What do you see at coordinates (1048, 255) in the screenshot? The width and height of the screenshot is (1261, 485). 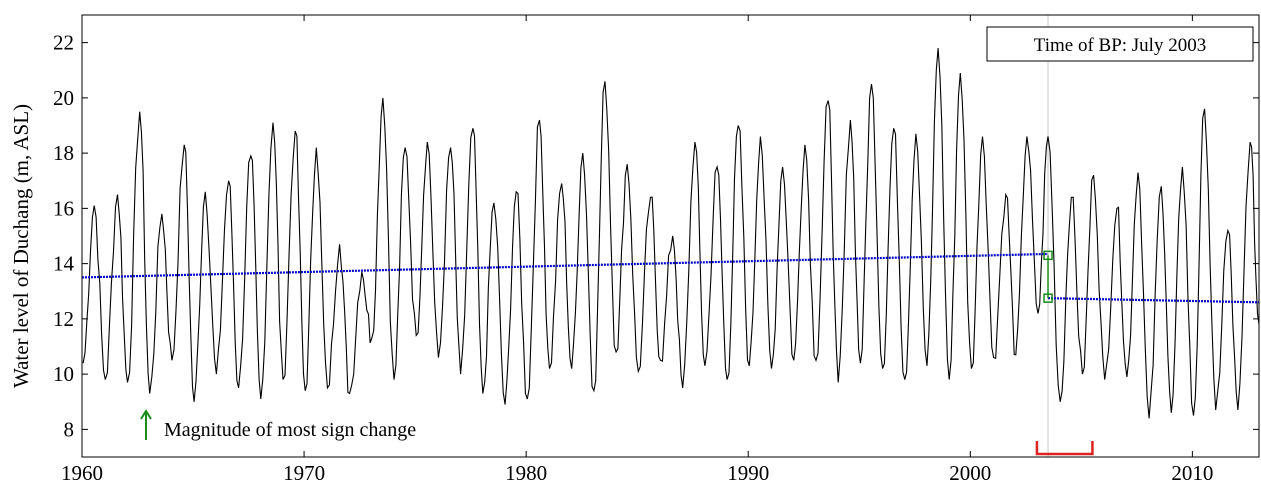 I see `change-marker-before` at bounding box center [1048, 255].